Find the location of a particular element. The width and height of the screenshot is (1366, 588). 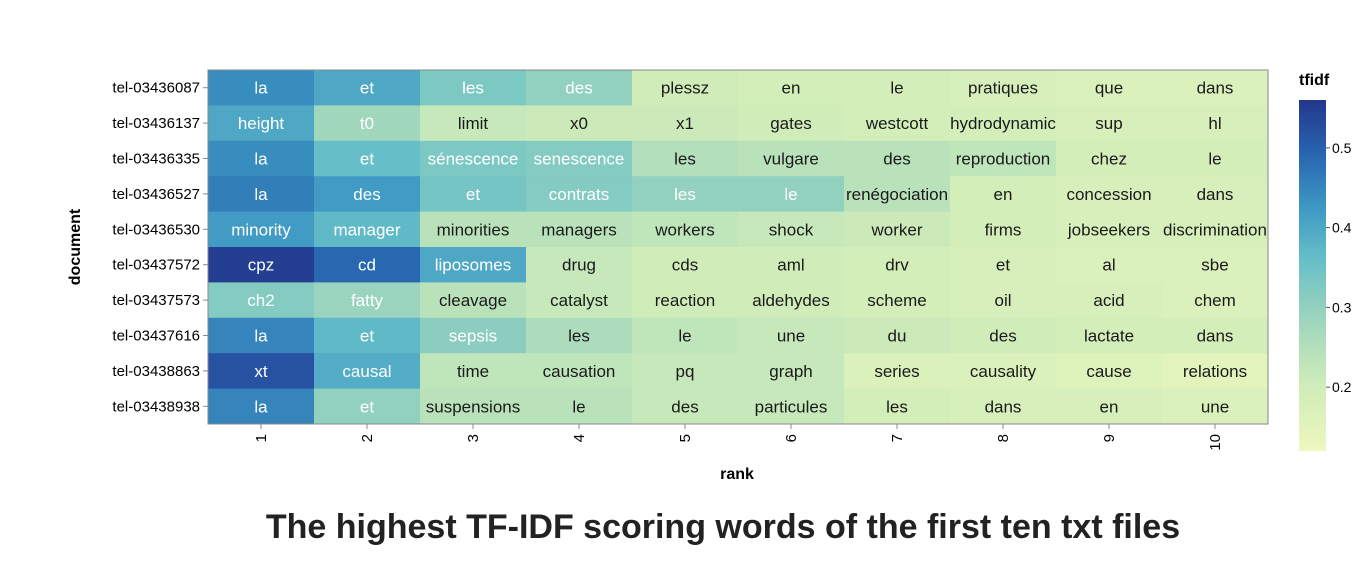

heatmap-cell-label: limit is located at coordinates (473, 123).